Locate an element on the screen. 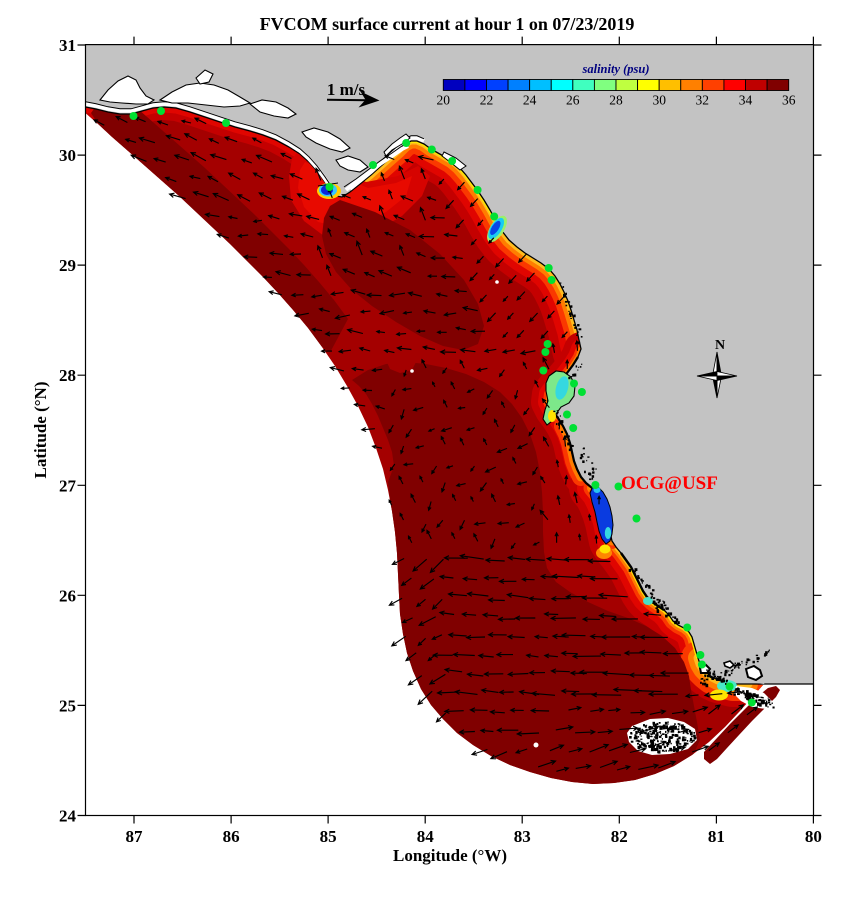 The image size is (857, 912). svg-text: 22 is located at coordinates (487, 100).